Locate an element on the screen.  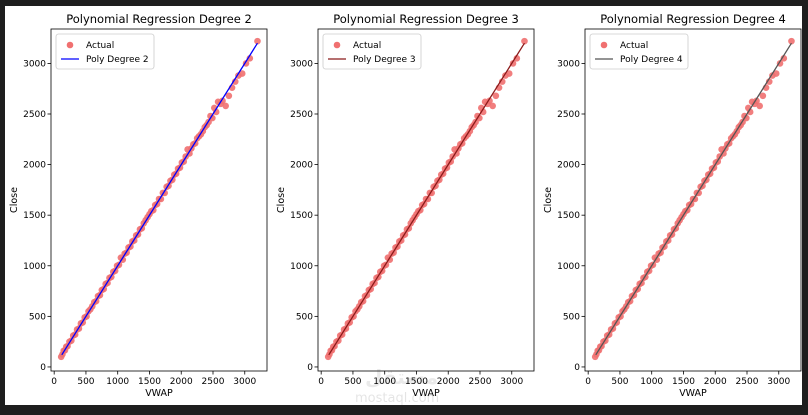
legend: Actual Poly Degree 3 is located at coordinates (372, 51).